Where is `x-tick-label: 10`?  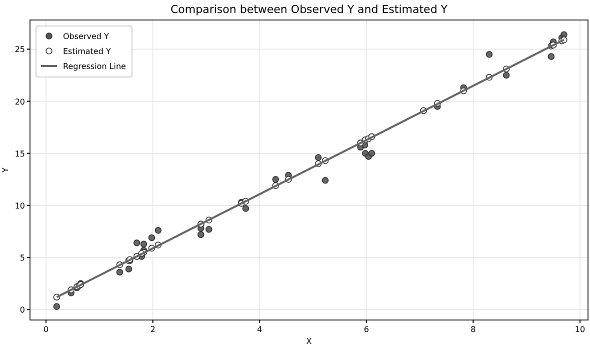
x-tick-label: 10 is located at coordinates (580, 329).